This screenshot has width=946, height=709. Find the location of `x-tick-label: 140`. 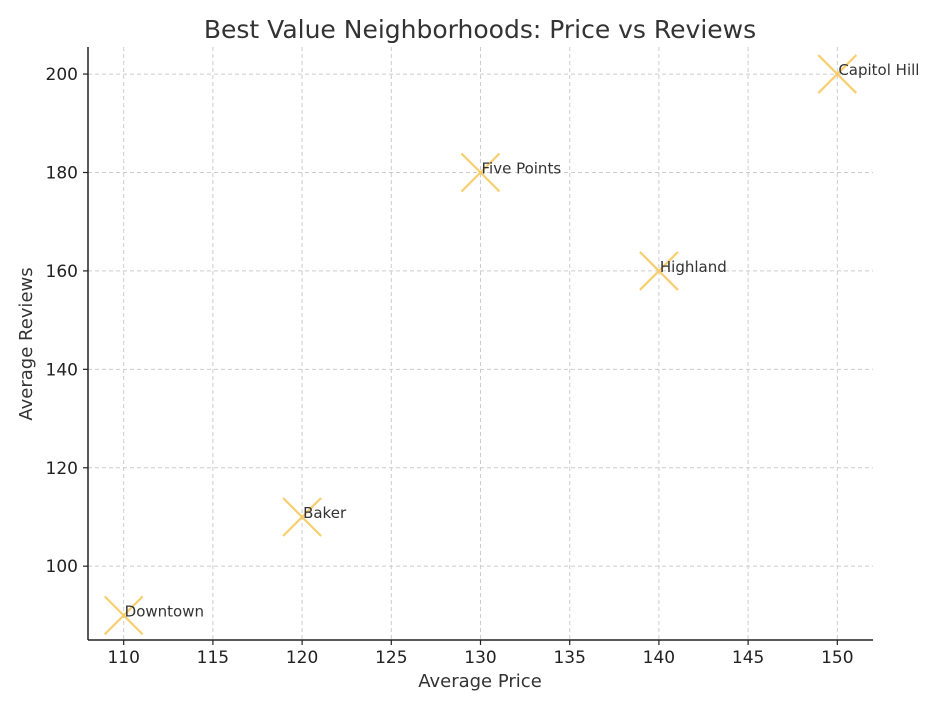

x-tick-label: 140 is located at coordinates (659, 658).